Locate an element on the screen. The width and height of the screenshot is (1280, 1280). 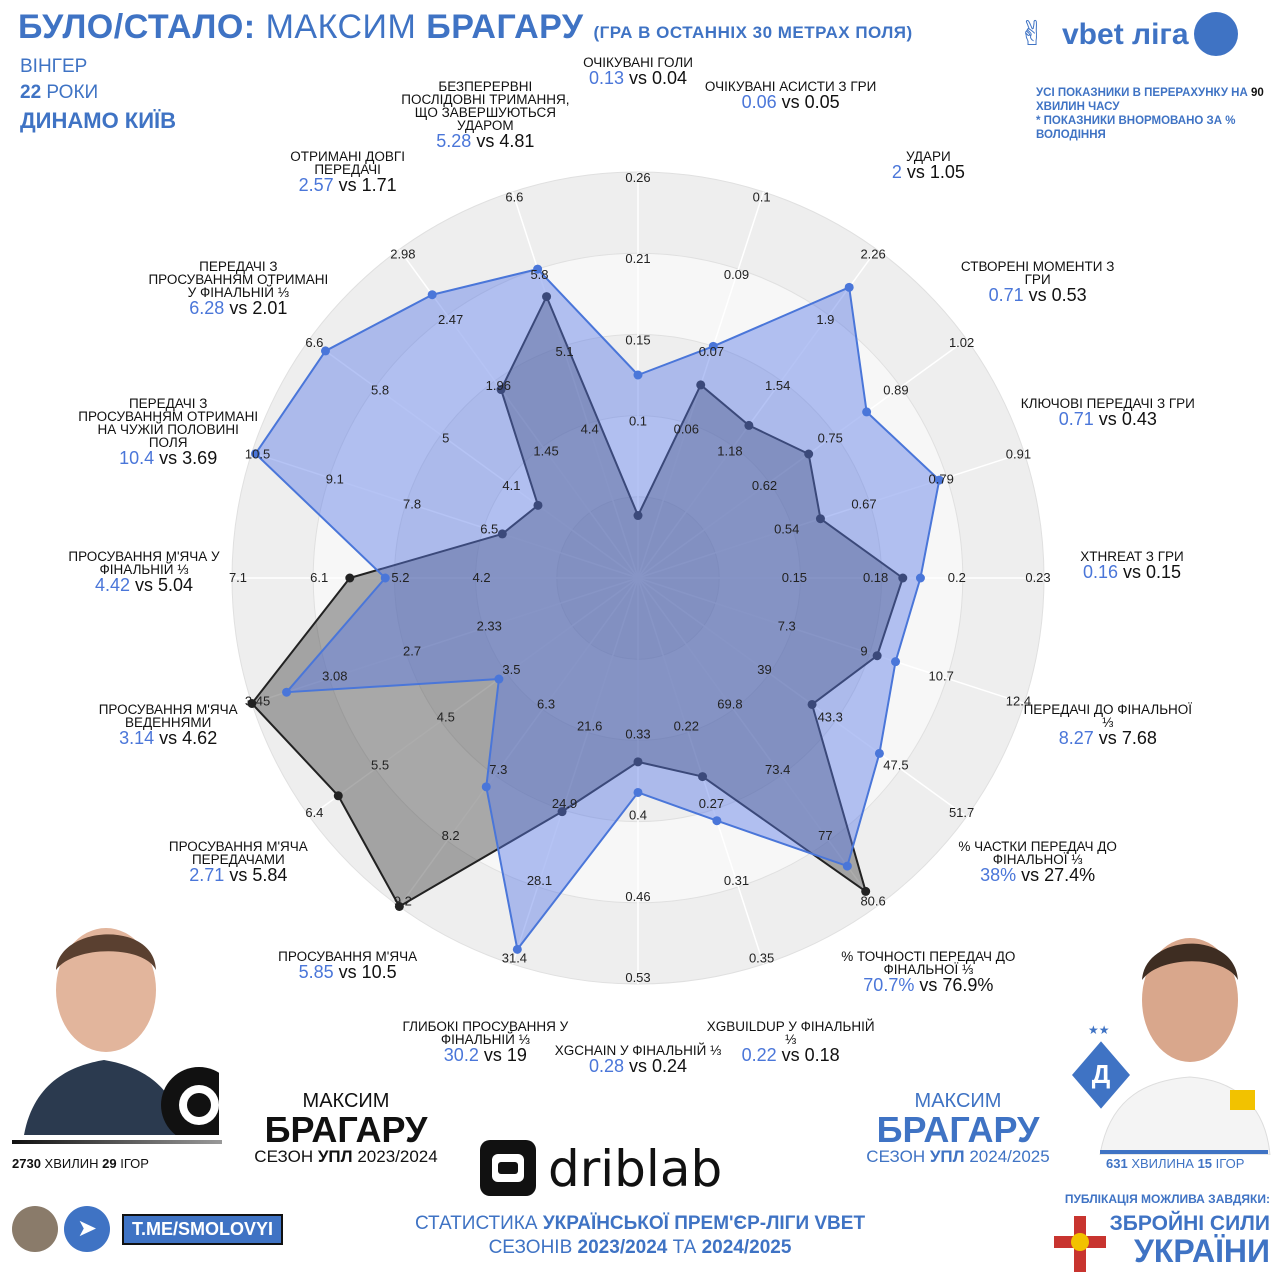
value-old: 1.05 is located at coordinates (947, 172).